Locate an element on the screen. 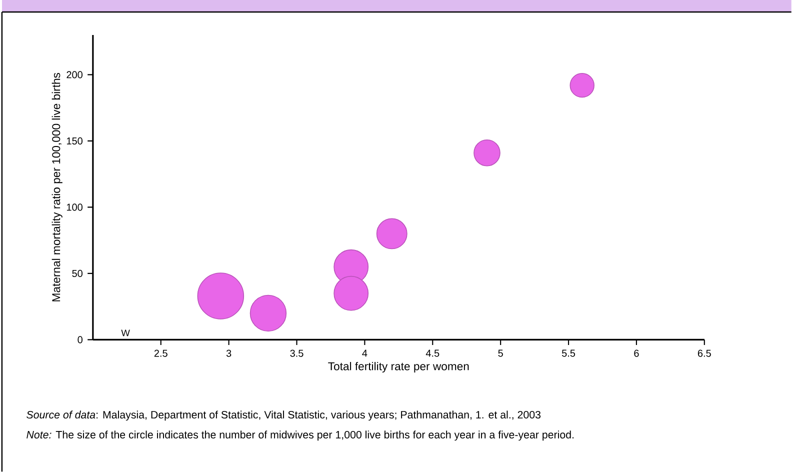 Image resolution: width=792 pixels, height=472 pixels. y-tick-label: 0 is located at coordinates (80, 340).